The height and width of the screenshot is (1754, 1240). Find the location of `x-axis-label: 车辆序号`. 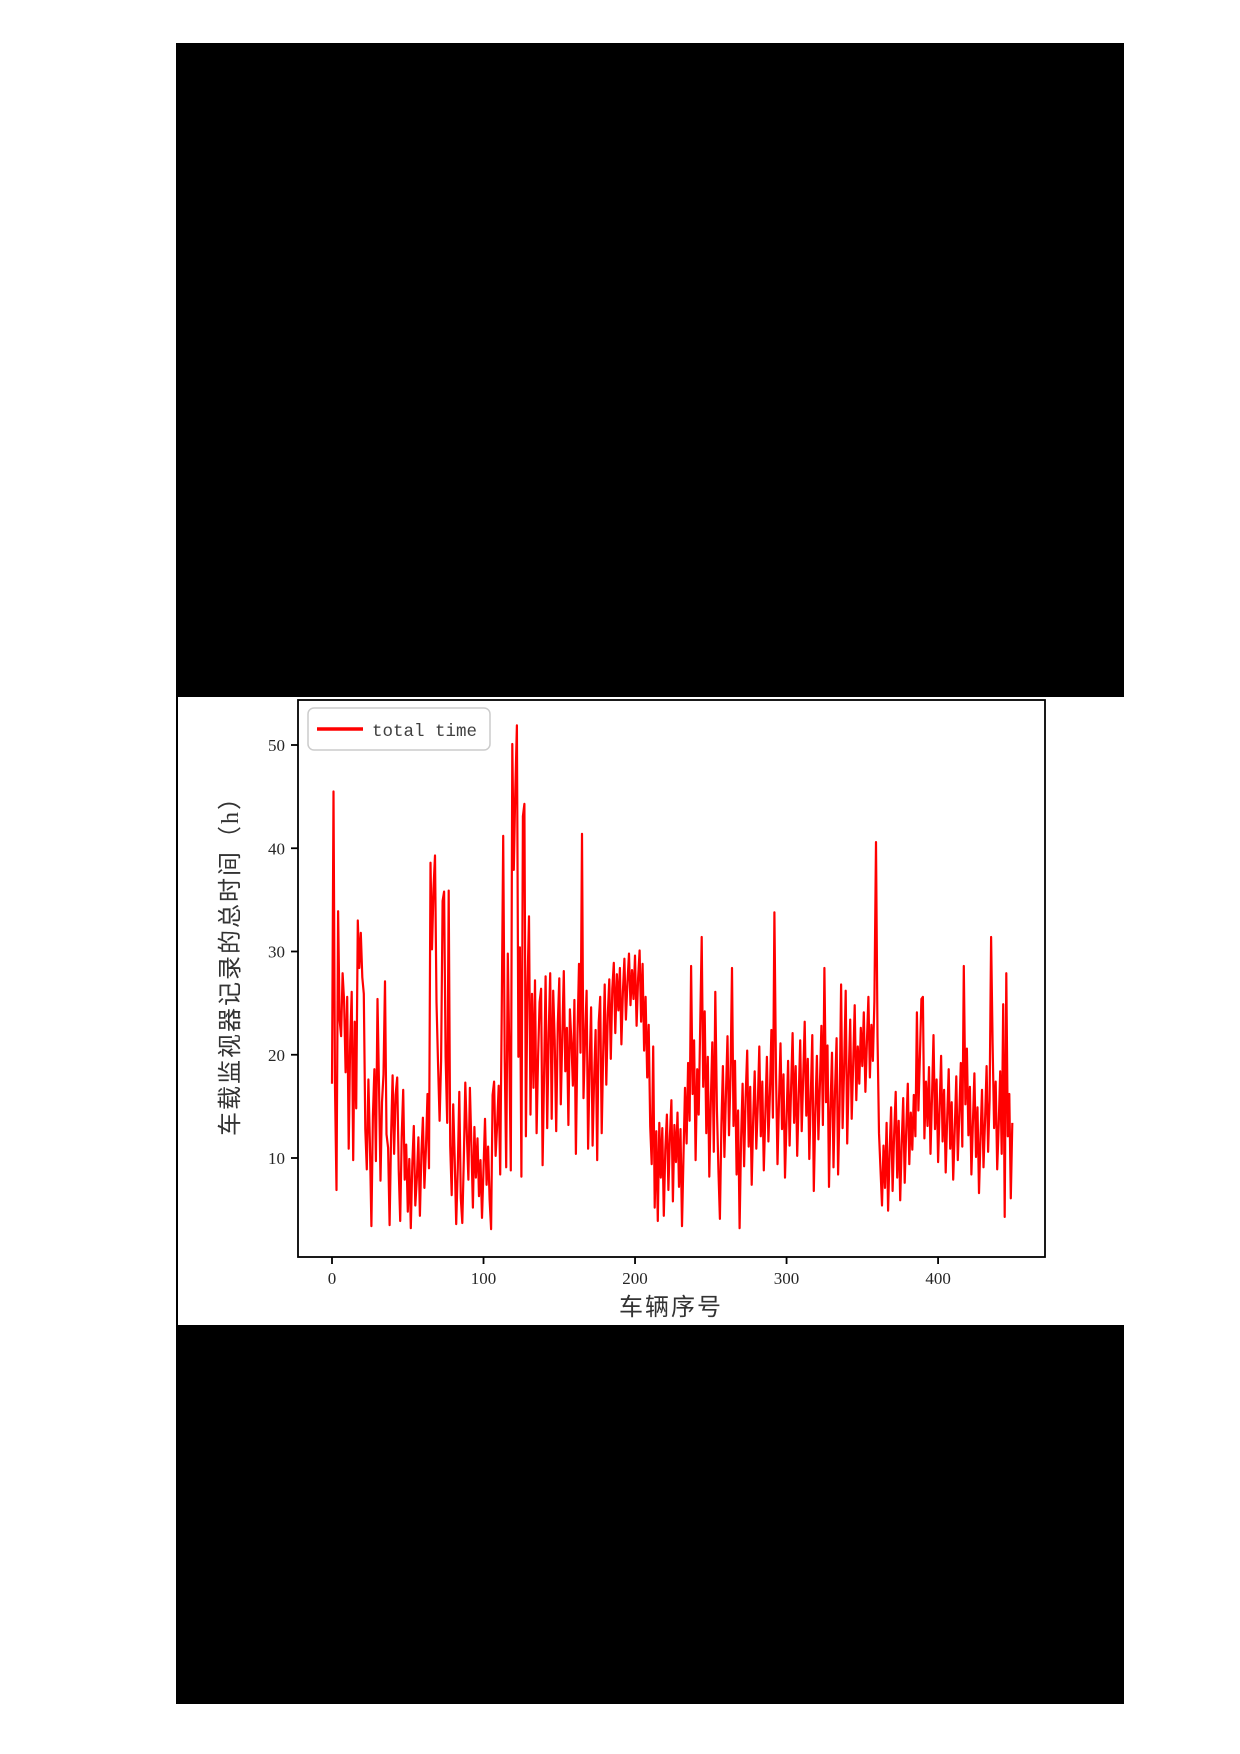

x-axis-label: 车辆序号 is located at coordinates (671, 1307).